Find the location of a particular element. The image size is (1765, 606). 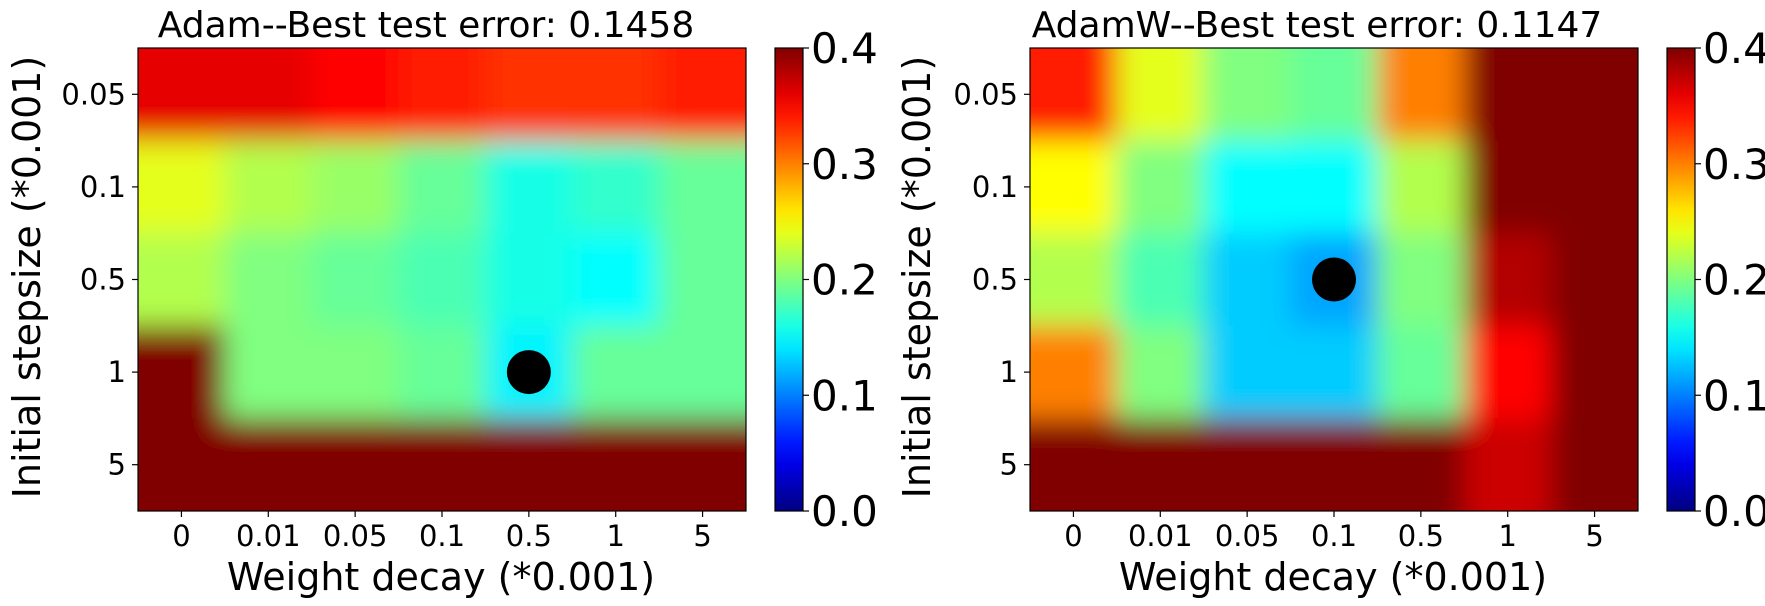

y-tick-label: 0.1 is located at coordinates (995, 187).